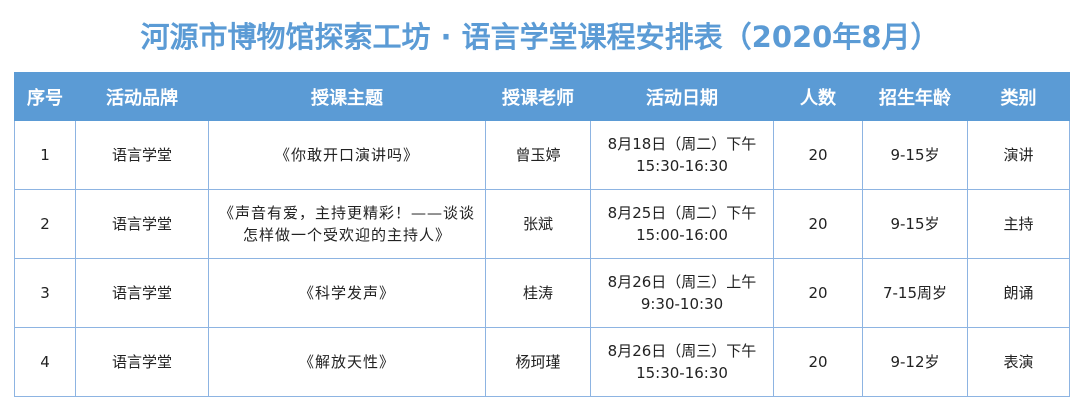 This screenshot has width=1080, height=408. What do you see at coordinates (915, 96) in the screenshot?
I see `column-header: 招生年龄` at bounding box center [915, 96].